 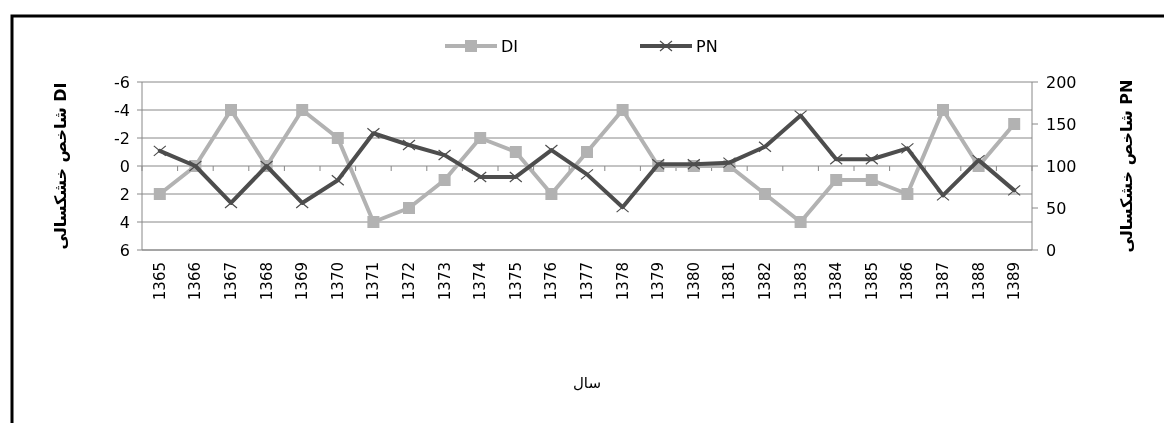 I want to click on x-tick-label: 1367, so click(x=231, y=281).